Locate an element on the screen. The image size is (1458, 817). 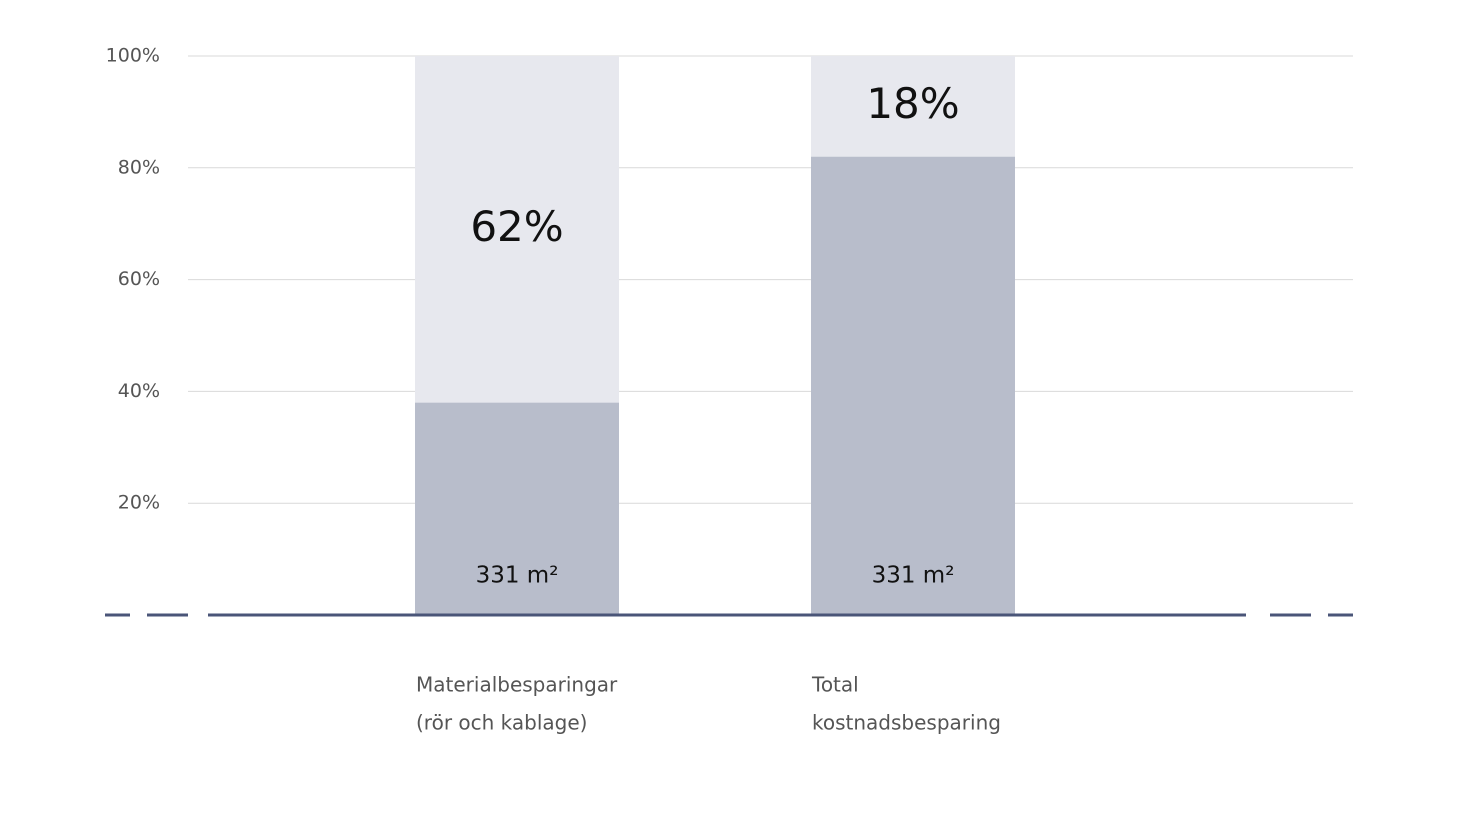
value-label: 62% is located at coordinates (516, 226).